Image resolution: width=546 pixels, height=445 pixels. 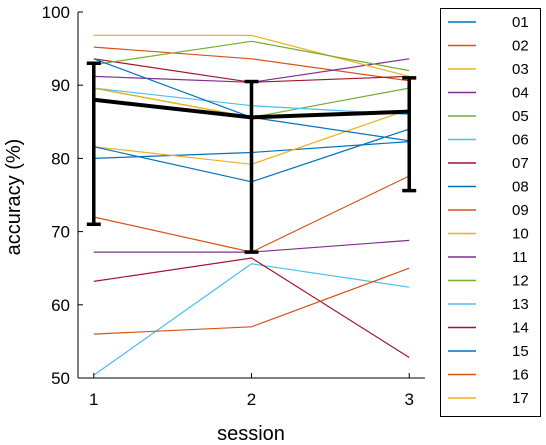 What do you see at coordinates (520, 281) in the screenshot?
I see `legend-label-12: 12` at bounding box center [520, 281].